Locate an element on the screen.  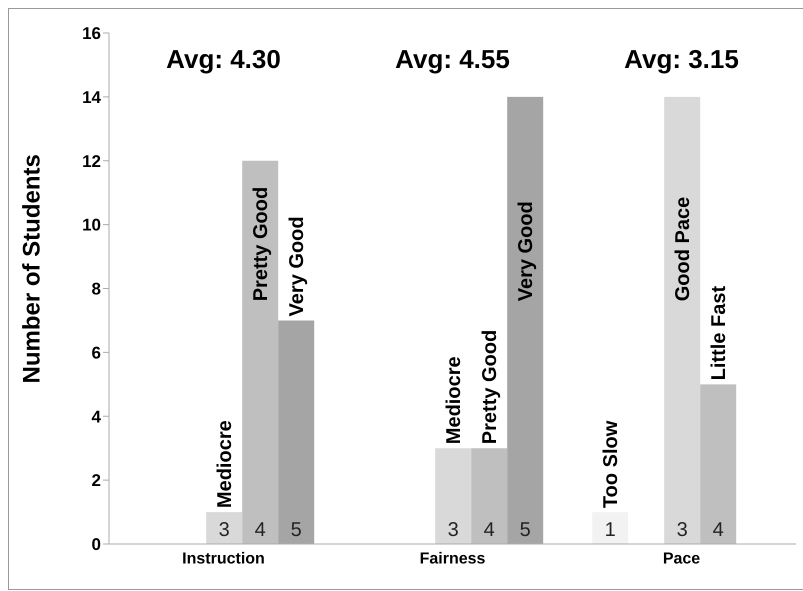
y-tick-label: 6 is located at coordinates (96, 352).